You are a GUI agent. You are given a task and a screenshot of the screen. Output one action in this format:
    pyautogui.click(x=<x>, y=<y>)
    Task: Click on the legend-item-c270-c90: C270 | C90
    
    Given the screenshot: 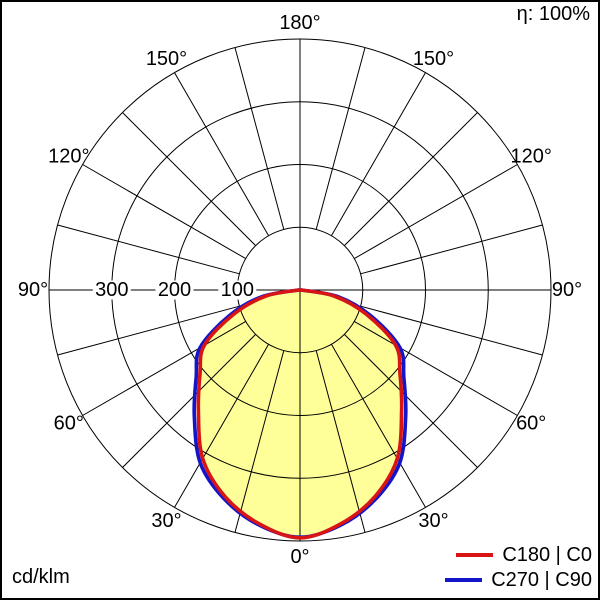 What is the action you would take?
    pyautogui.click(x=518, y=580)
    